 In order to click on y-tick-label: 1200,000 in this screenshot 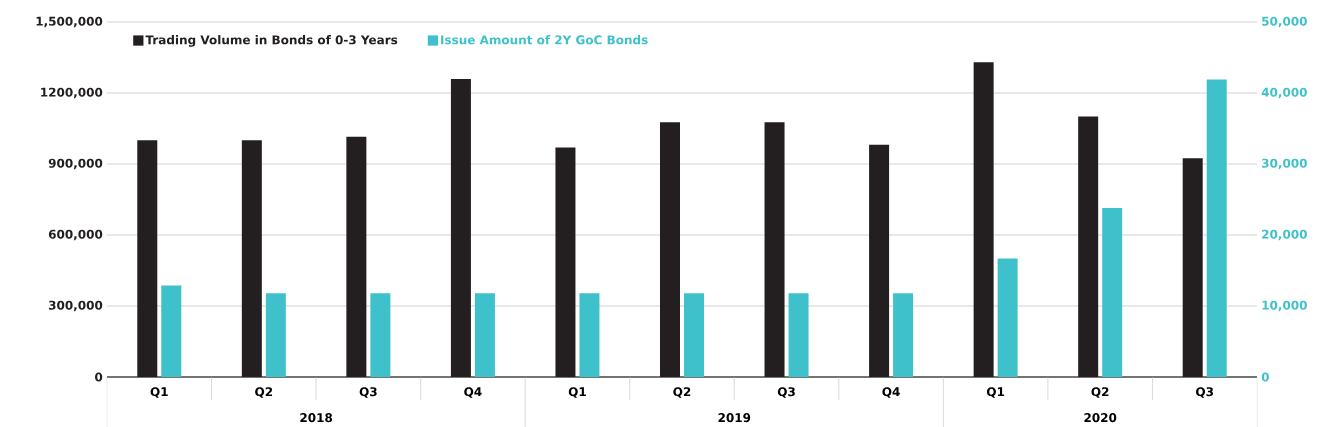, I will do `click(72, 93)`.